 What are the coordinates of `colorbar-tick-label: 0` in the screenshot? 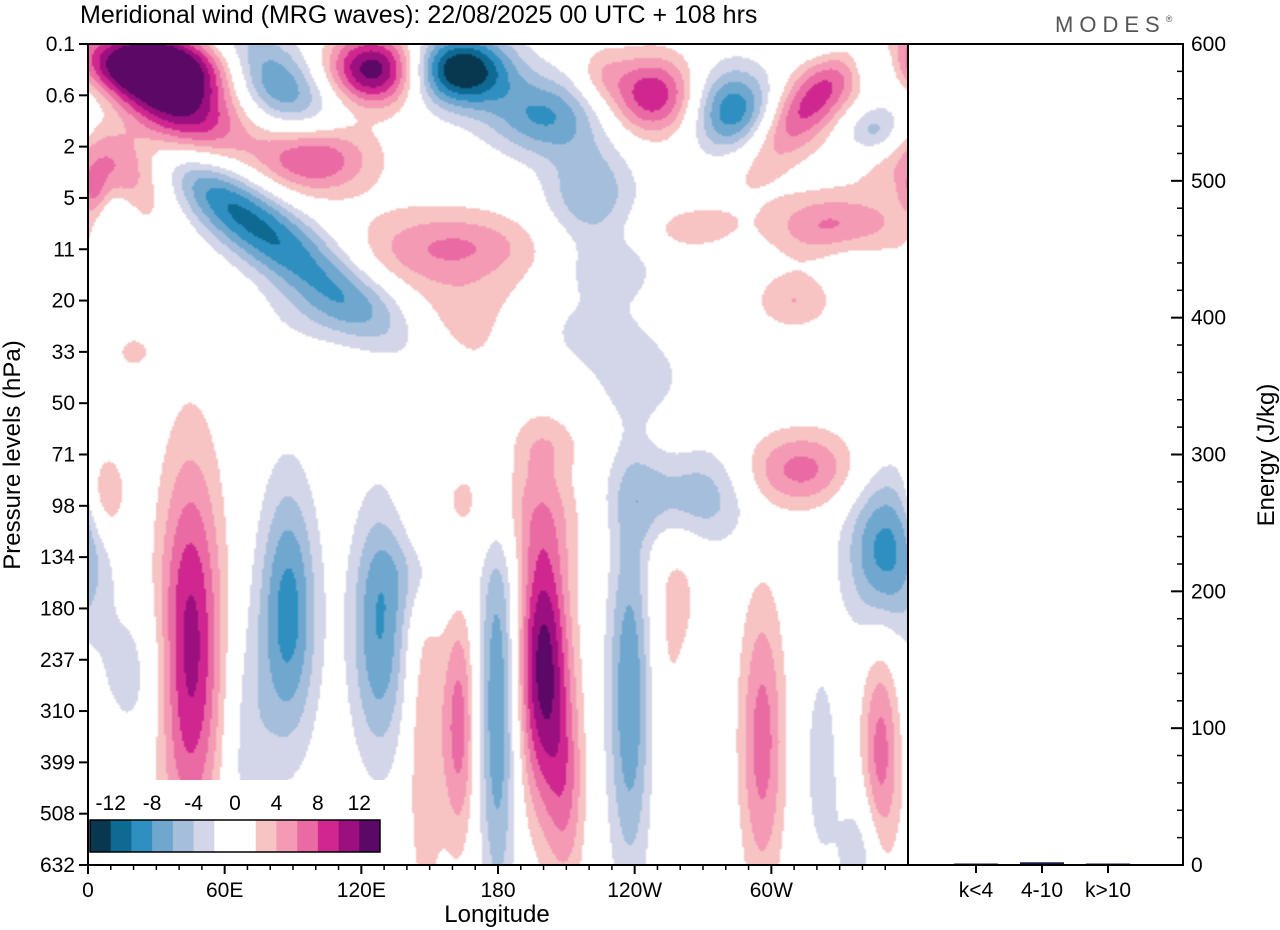 It's located at (235, 803).